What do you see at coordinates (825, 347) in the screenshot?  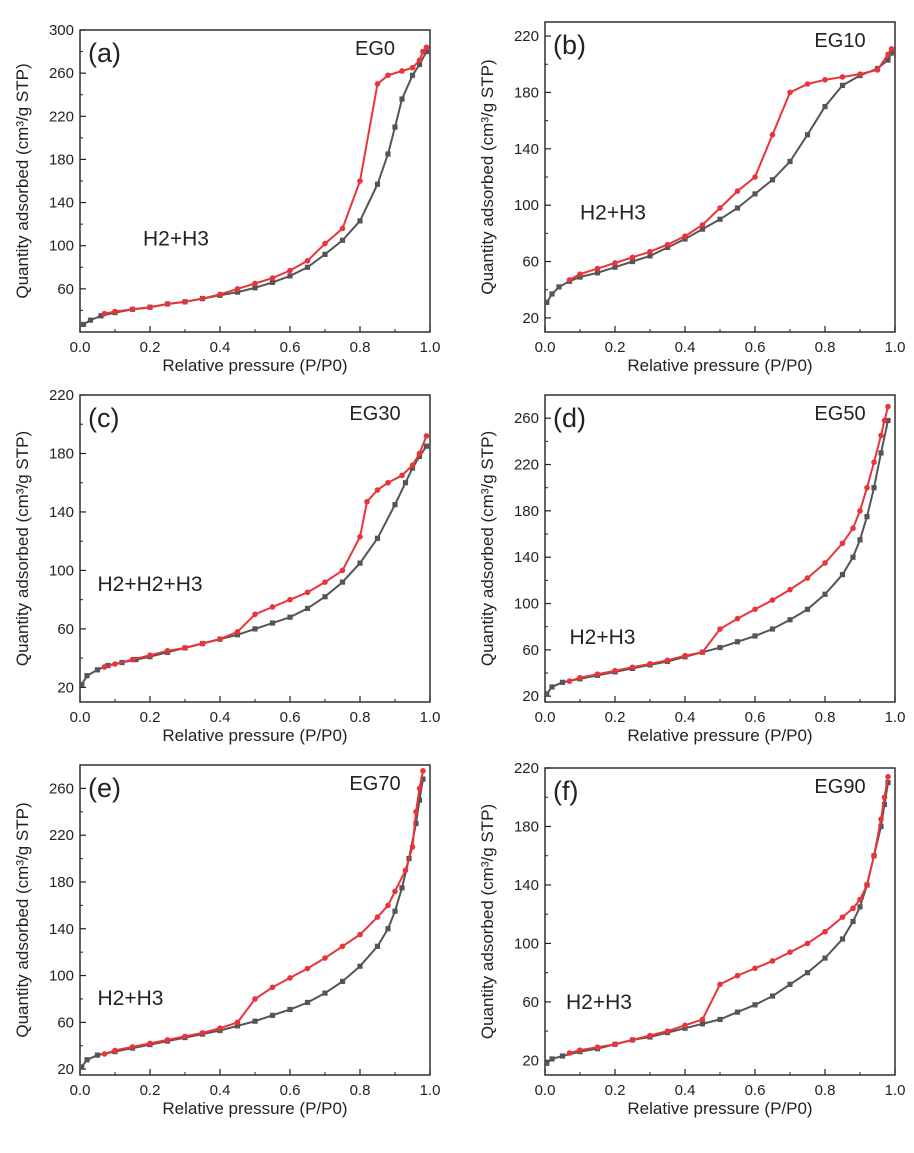 I see `x-tick-label: 0.8` at bounding box center [825, 347].